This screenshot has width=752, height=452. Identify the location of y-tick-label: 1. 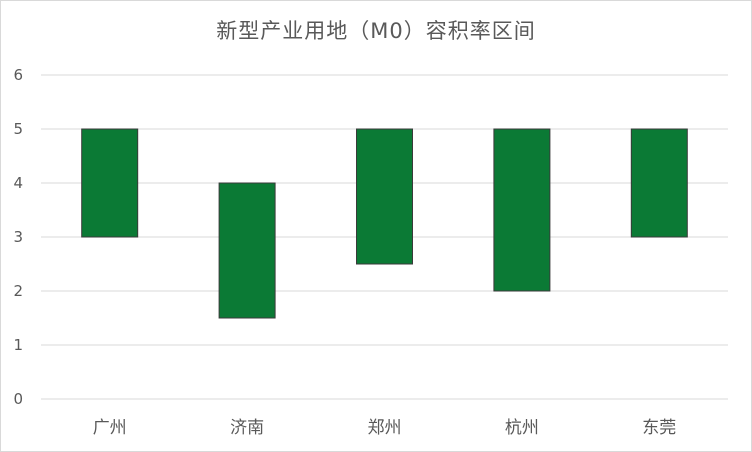
(18, 345).